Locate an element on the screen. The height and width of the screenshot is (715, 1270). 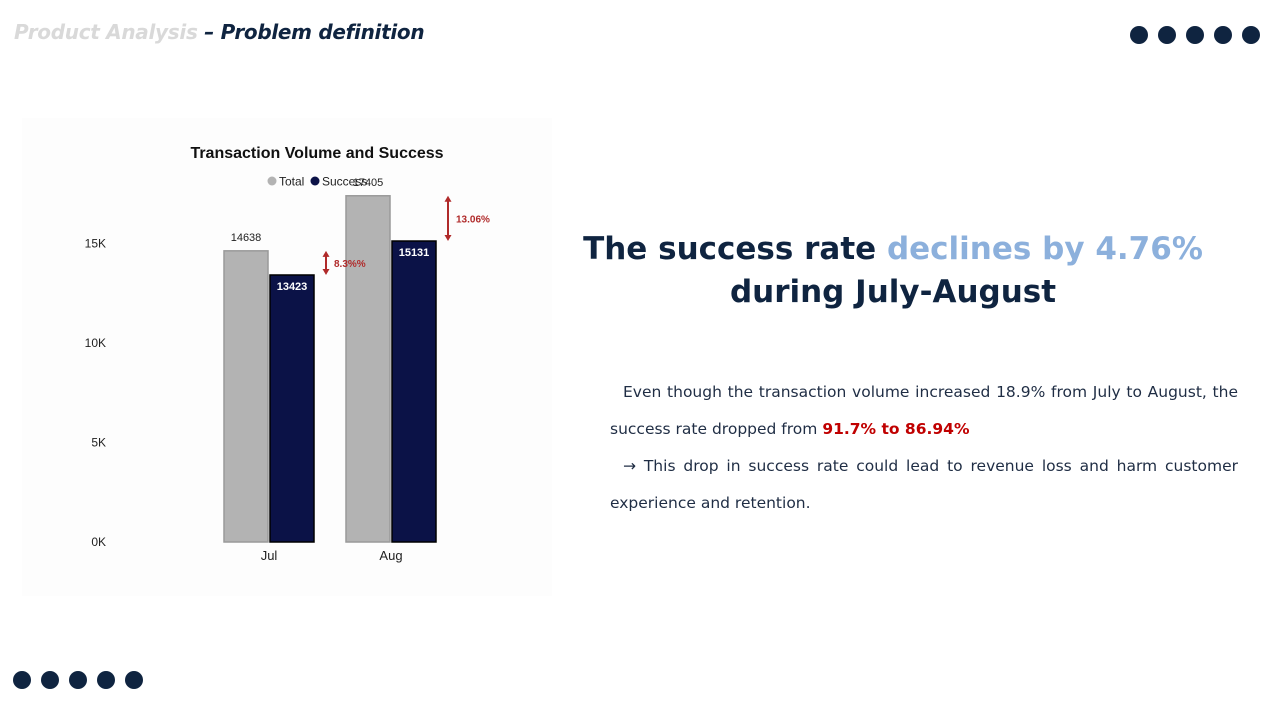
bottom-dots-decoration is located at coordinates (78, 680).